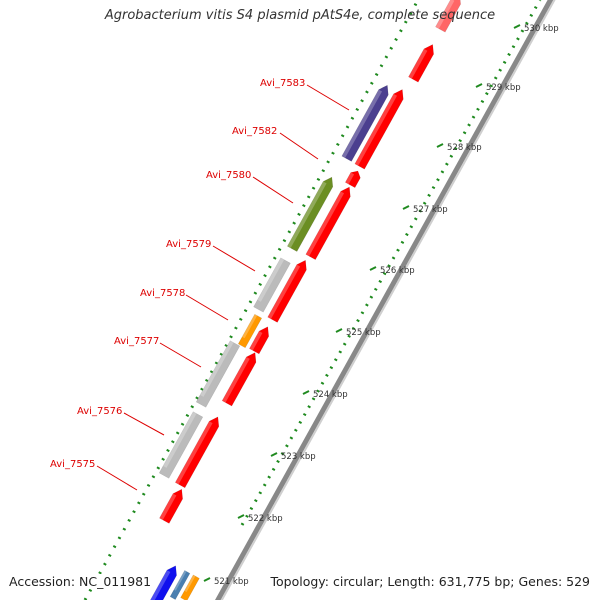 The height and width of the screenshot is (600, 600). I want to click on accession-text: Accession: NC_011981, so click(82, 581).